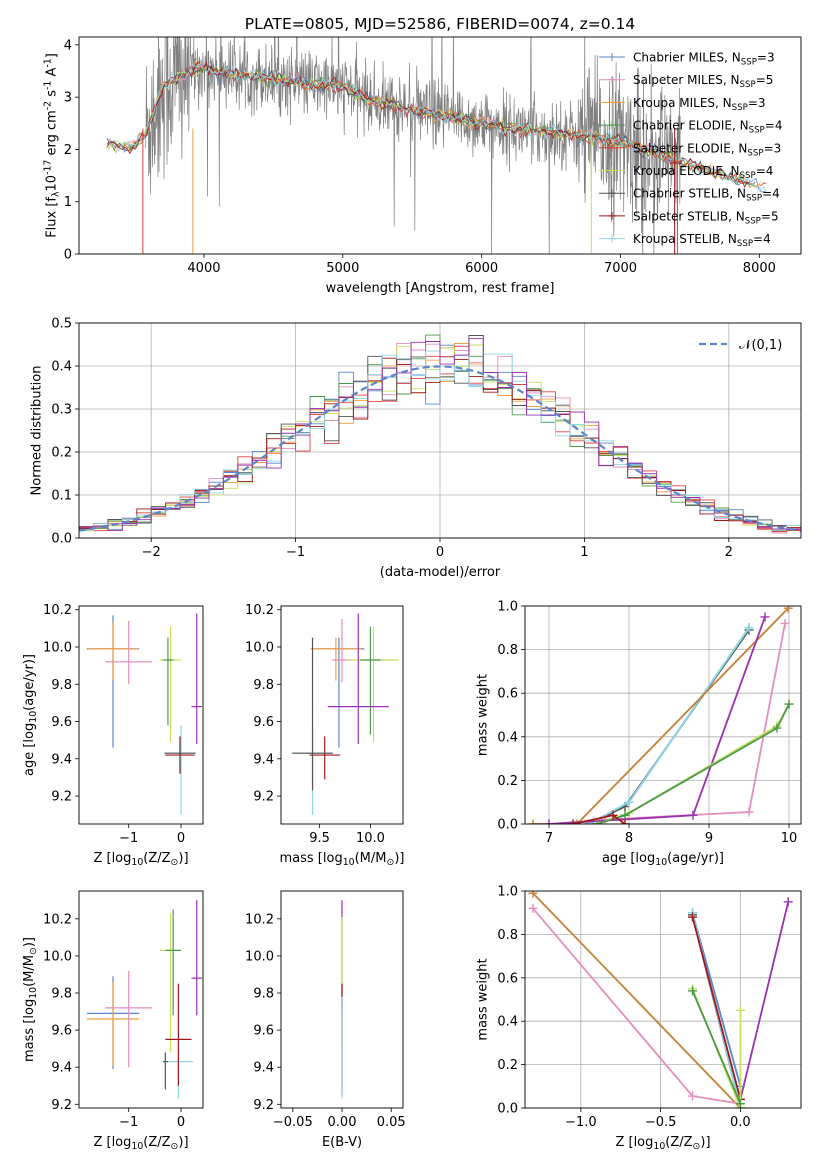  Describe the element at coordinates (30, 715) in the screenshot. I see `y-axis-label: age [log10(age/yr)]` at that location.